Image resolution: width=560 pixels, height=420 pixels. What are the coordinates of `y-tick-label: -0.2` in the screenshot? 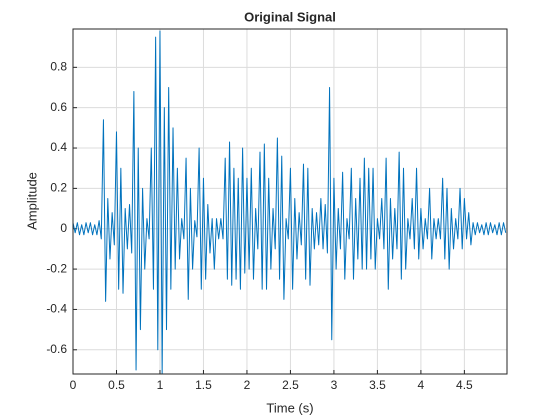 It's located at (56, 268).